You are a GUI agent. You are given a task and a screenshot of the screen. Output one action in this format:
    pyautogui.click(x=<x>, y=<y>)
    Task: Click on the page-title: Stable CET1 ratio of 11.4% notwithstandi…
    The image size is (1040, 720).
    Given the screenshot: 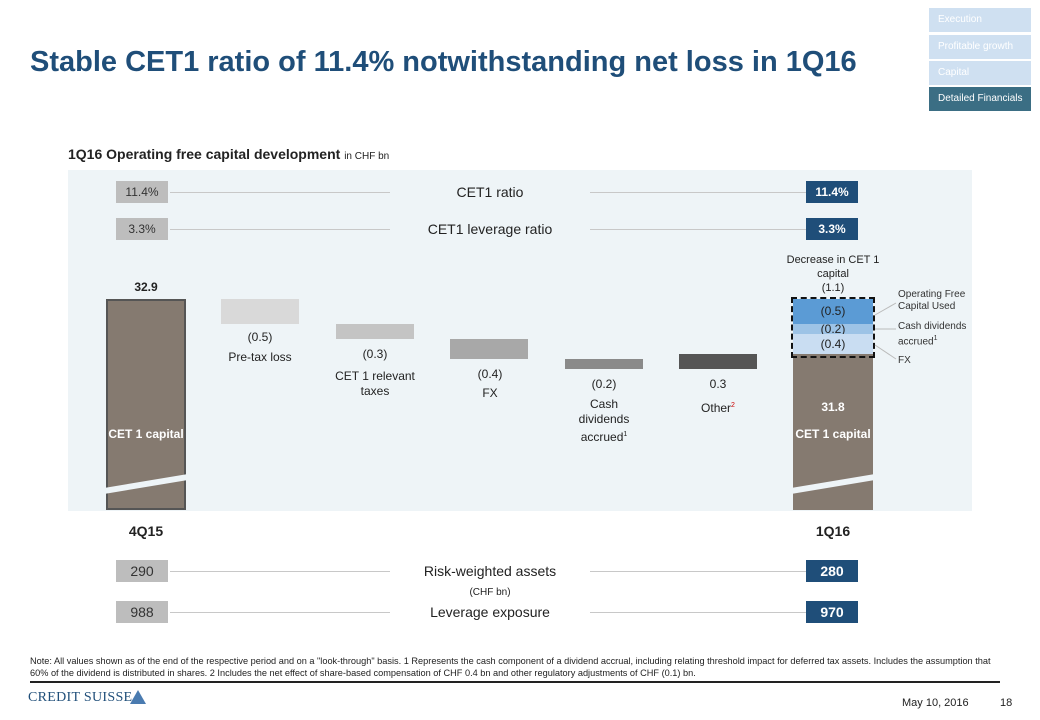 What is the action you would take?
    pyautogui.click(x=443, y=62)
    